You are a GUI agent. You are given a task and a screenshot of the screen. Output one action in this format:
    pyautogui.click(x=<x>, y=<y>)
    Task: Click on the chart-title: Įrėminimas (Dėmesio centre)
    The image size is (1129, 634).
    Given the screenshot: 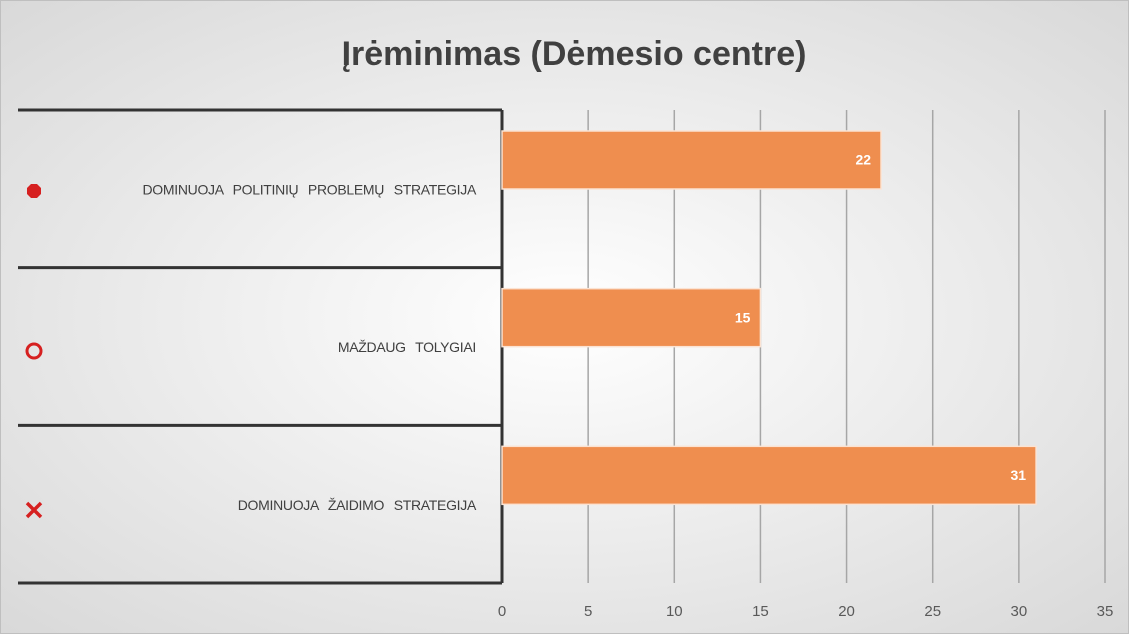 What is the action you would take?
    pyautogui.click(x=574, y=54)
    